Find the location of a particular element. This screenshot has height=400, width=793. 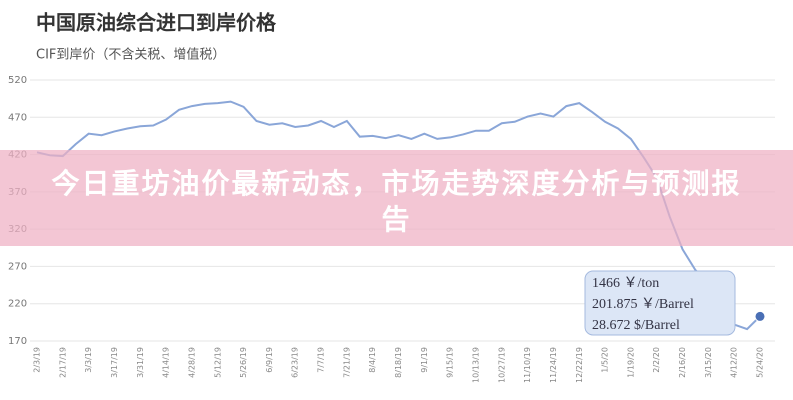

y-tick-label: 170 is located at coordinates (17, 341).